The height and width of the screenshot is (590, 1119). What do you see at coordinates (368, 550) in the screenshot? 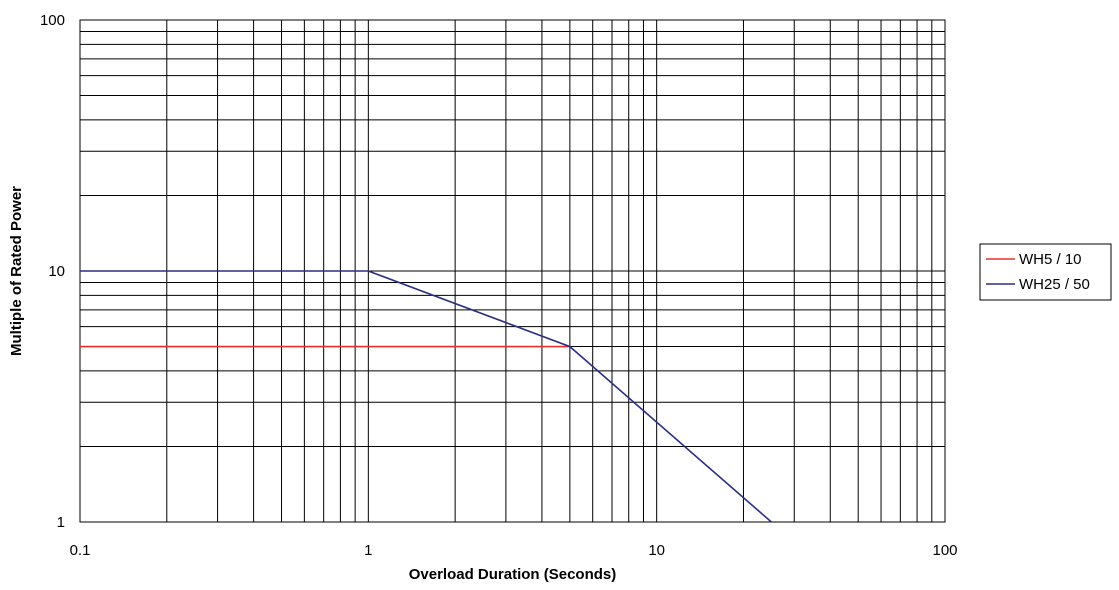
I see `x-tick-label: 1` at bounding box center [368, 550].